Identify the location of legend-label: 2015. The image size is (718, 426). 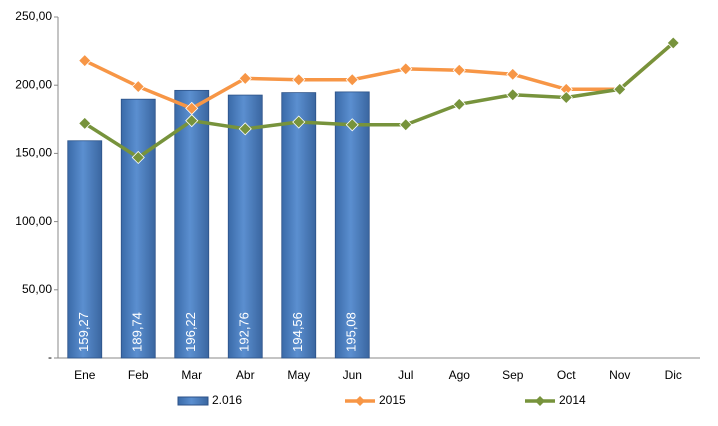
(392, 400).